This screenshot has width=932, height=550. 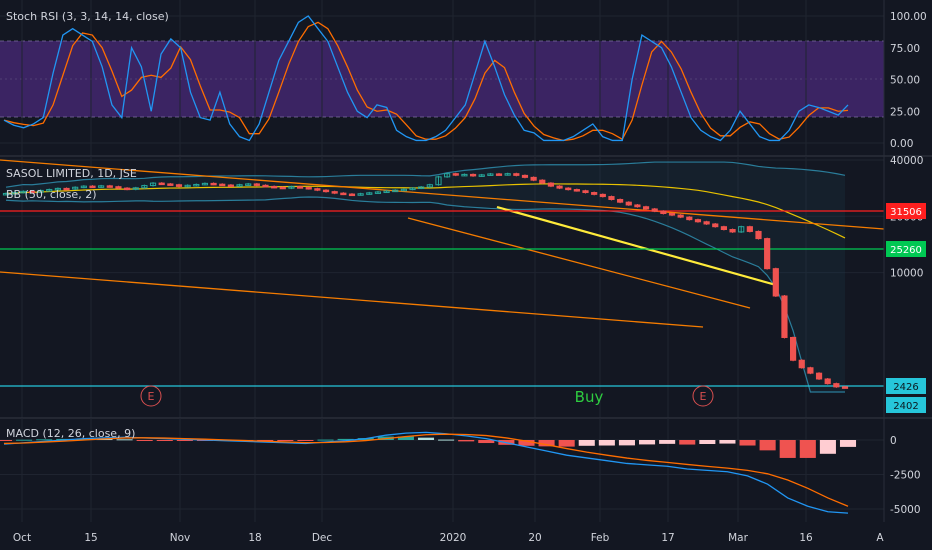 What do you see at coordinates (151, 396) in the screenshot?
I see `earnings-marker-1: E` at bounding box center [151, 396].